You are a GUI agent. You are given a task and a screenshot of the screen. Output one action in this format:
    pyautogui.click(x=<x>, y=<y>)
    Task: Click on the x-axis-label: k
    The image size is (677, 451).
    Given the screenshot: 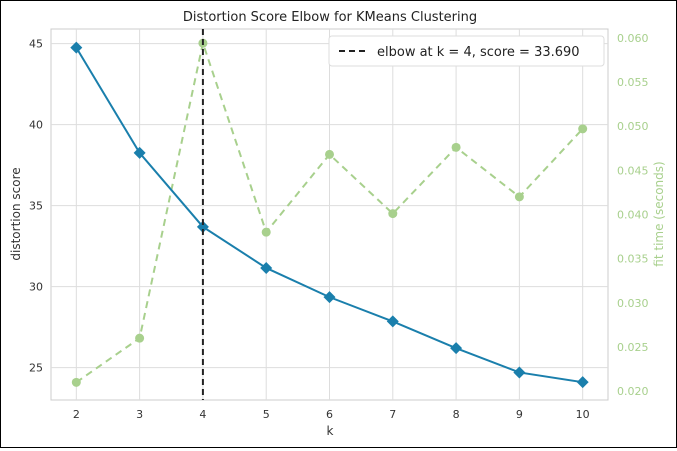 What is the action you would take?
    pyautogui.click(x=330, y=431)
    